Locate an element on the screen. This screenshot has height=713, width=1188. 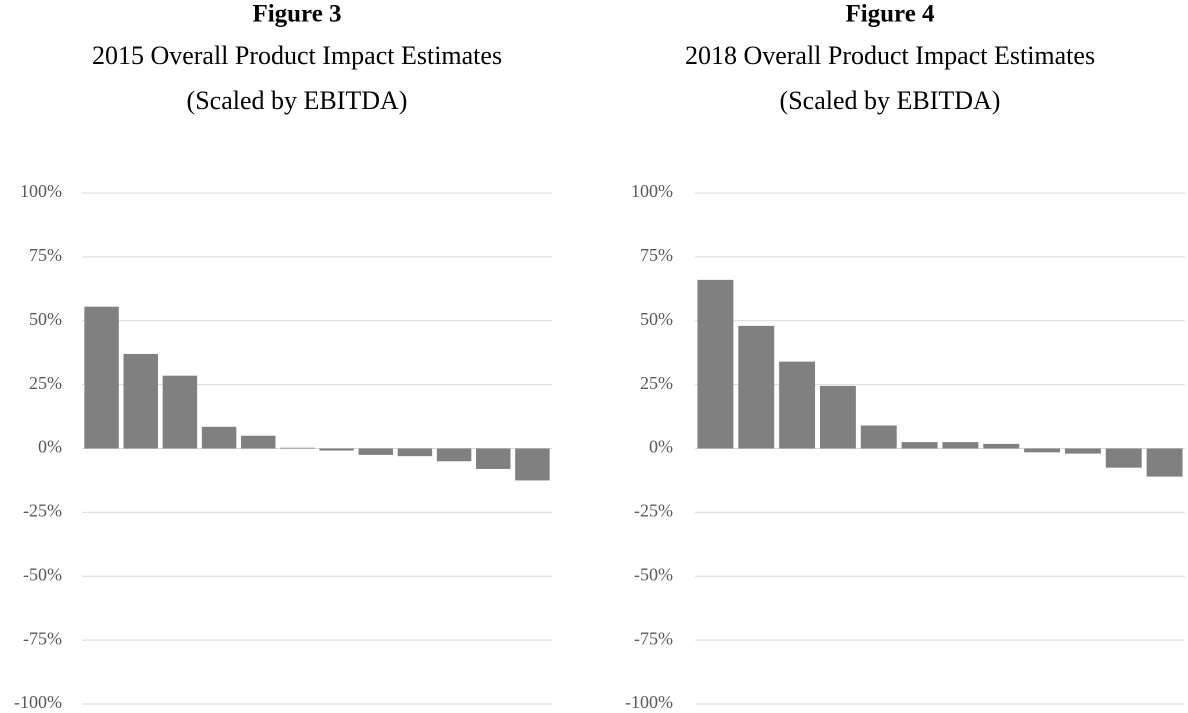
chart-subtitle: 2015 Overall Product Impact Estimates is located at coordinates (297, 55).